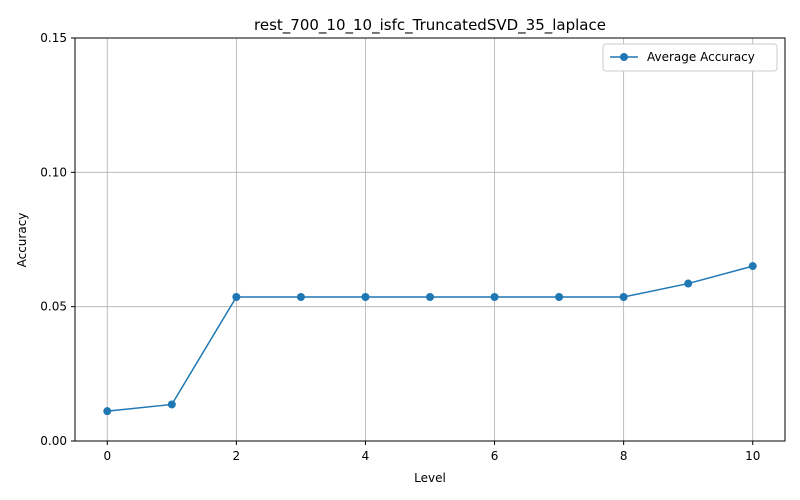 The width and height of the screenshot is (800, 500). Describe the element at coordinates (22, 240) in the screenshot. I see `y-axis-label: Accuracy` at that location.